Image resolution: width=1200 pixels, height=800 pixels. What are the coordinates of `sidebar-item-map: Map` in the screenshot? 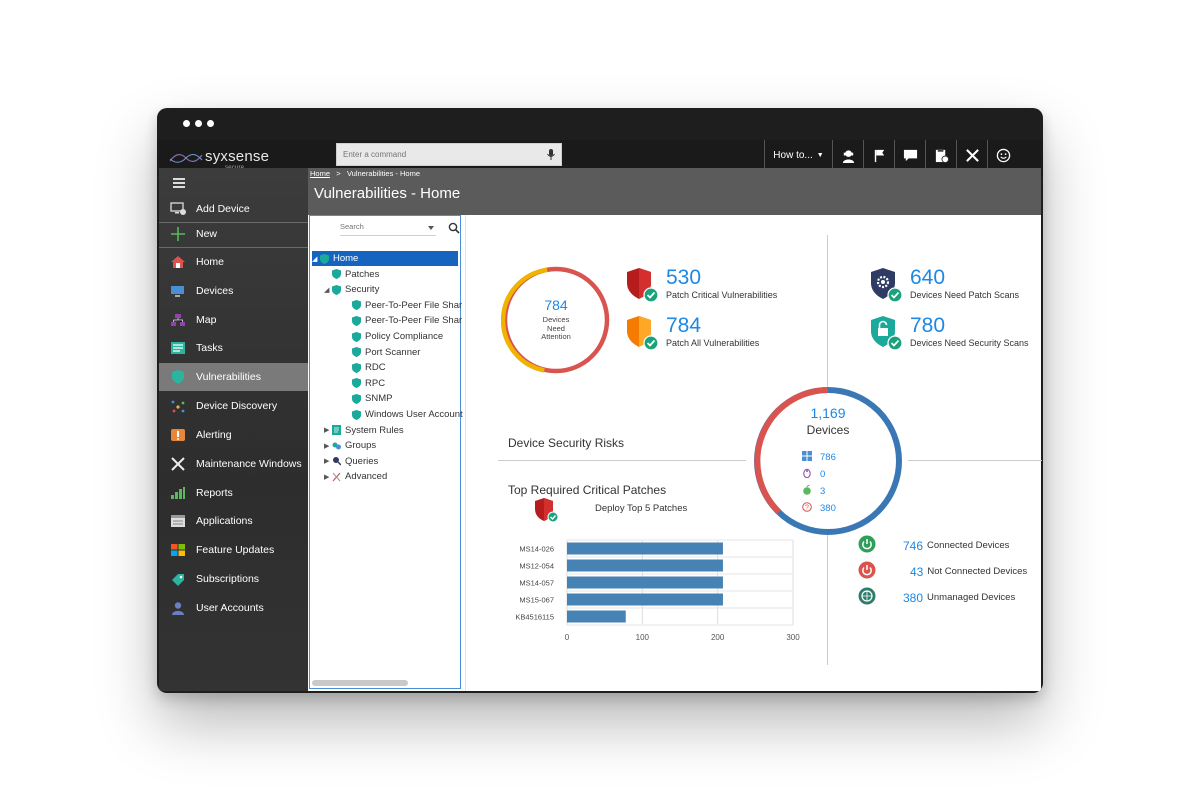 It's located at (233, 320).